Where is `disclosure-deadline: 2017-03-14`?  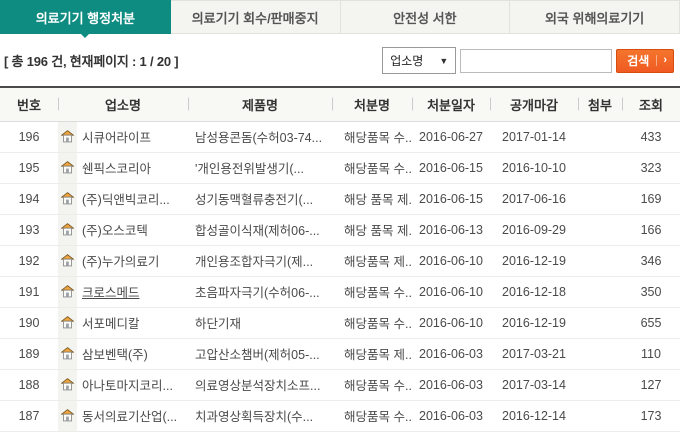
disclosure-deadline: 2017-03-14 is located at coordinates (534, 385).